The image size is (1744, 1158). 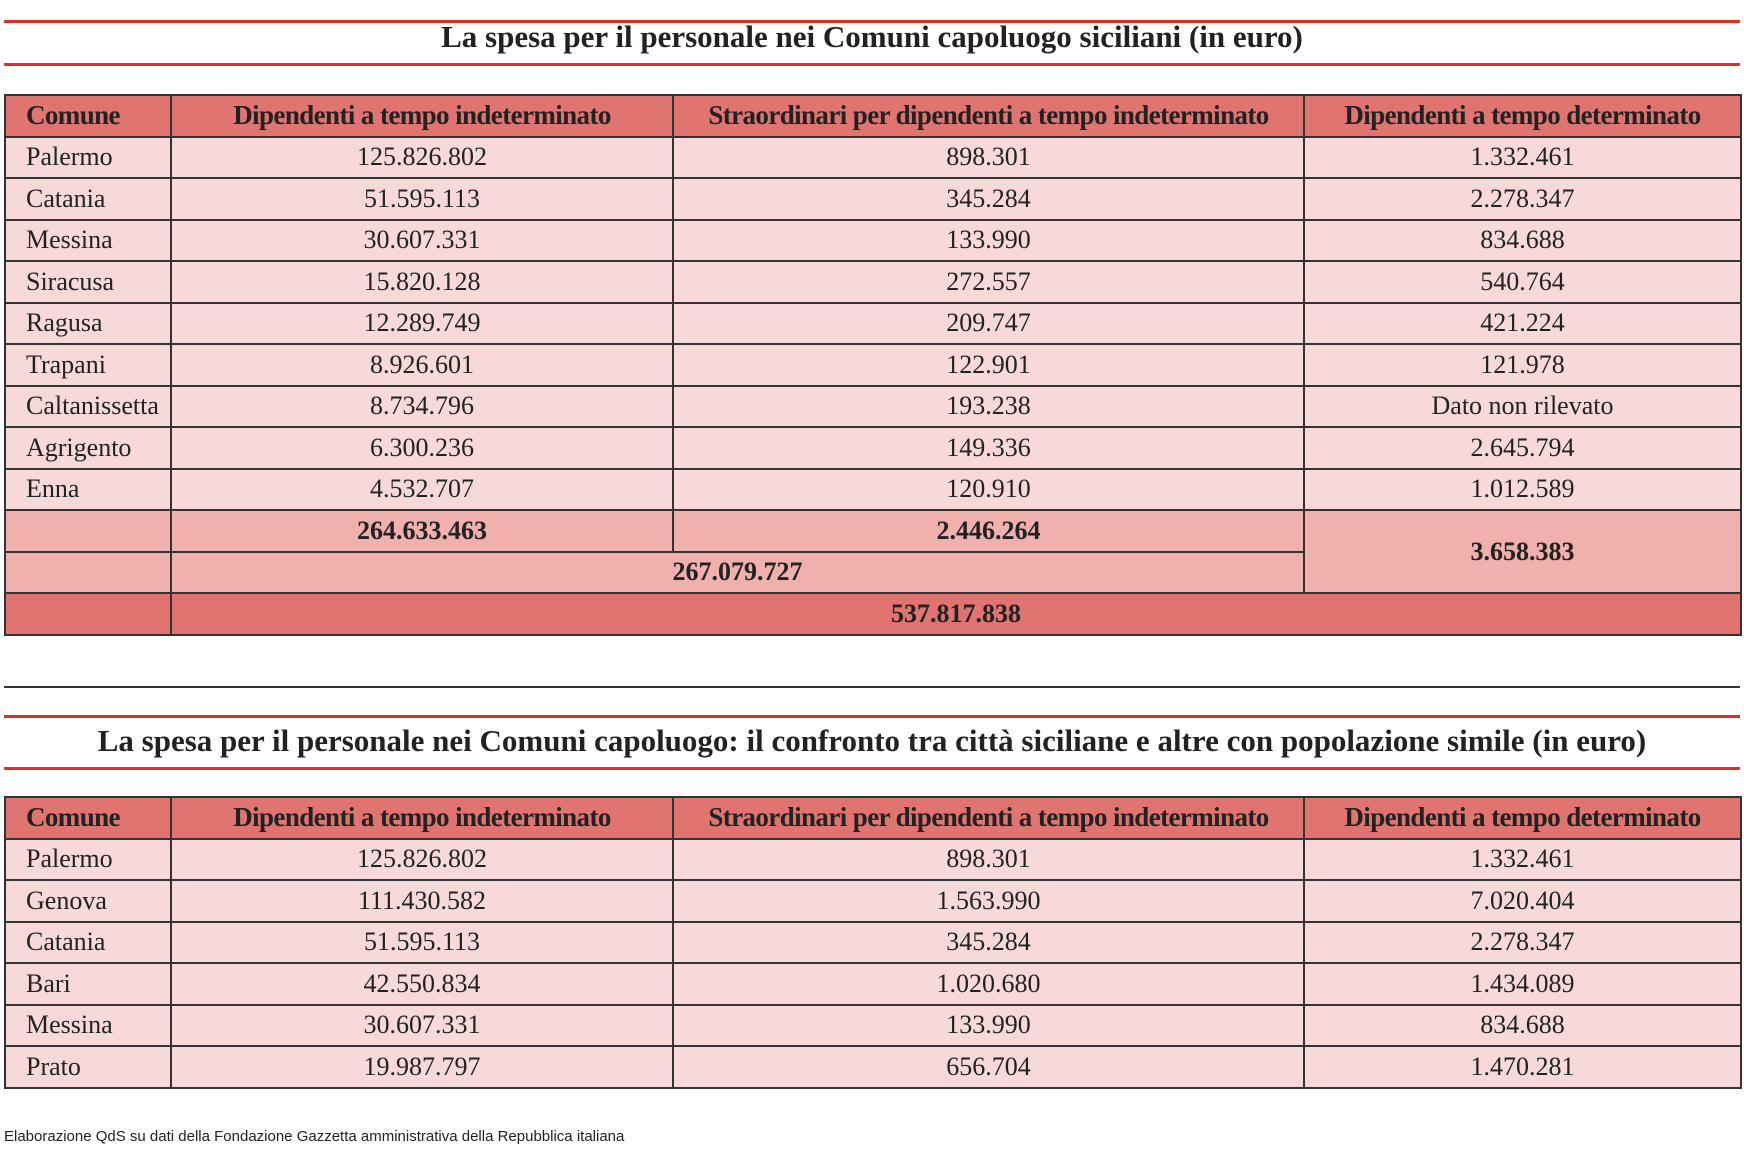 What do you see at coordinates (988, 901) in the screenshot?
I see `cell: 1.563.990` at bounding box center [988, 901].